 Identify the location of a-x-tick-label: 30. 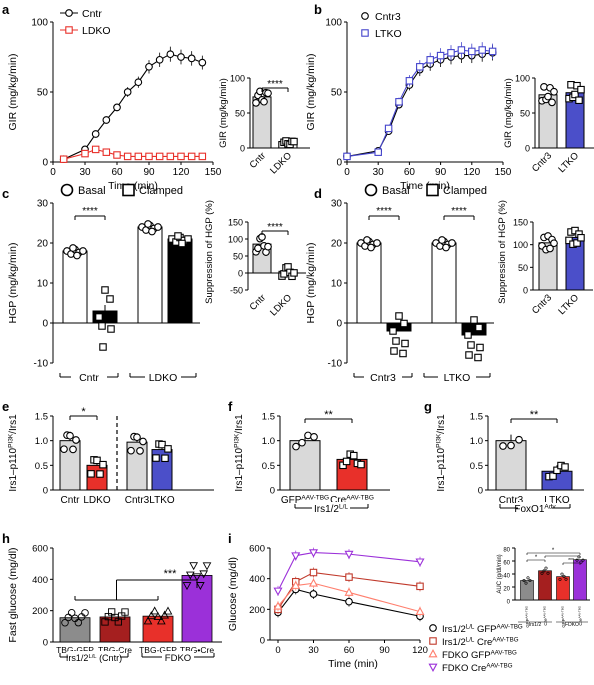
(85, 172).